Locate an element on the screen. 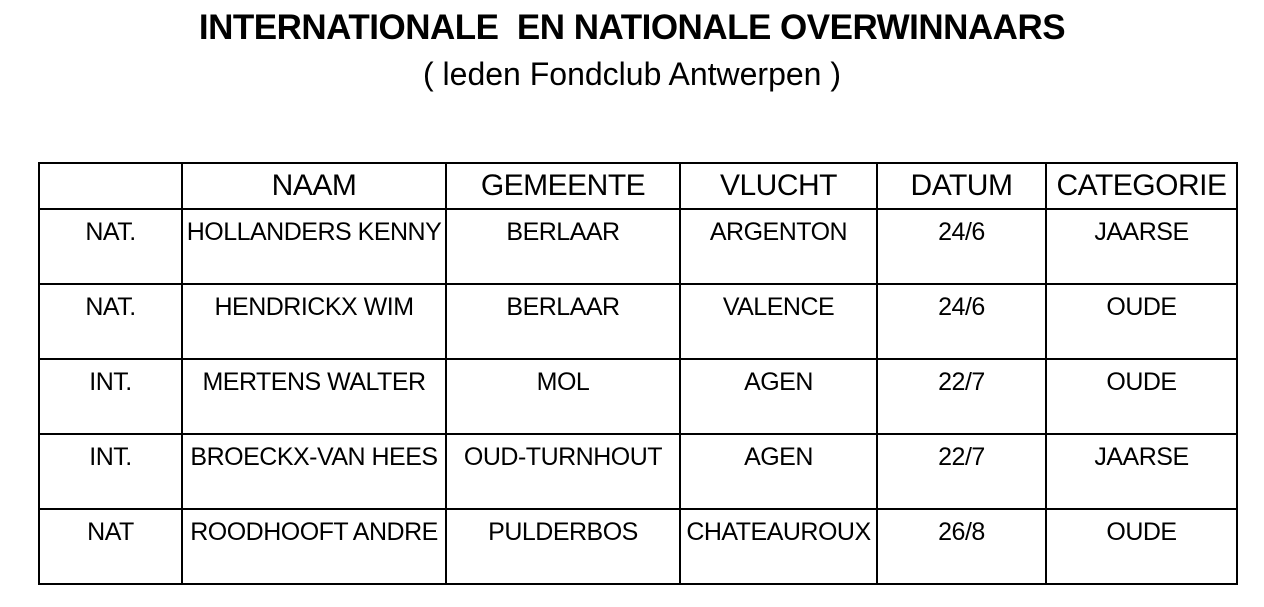 This screenshot has height=607, width=1264. cell-naam: HENDRICKX WIM is located at coordinates (314, 321).